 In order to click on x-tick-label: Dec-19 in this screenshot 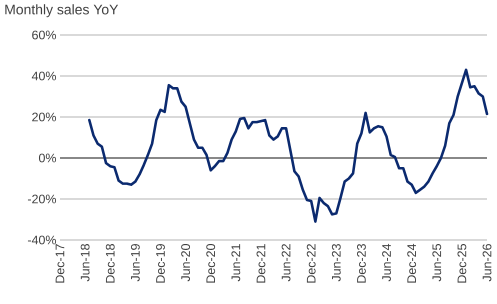, I will do `click(160, 263)`.